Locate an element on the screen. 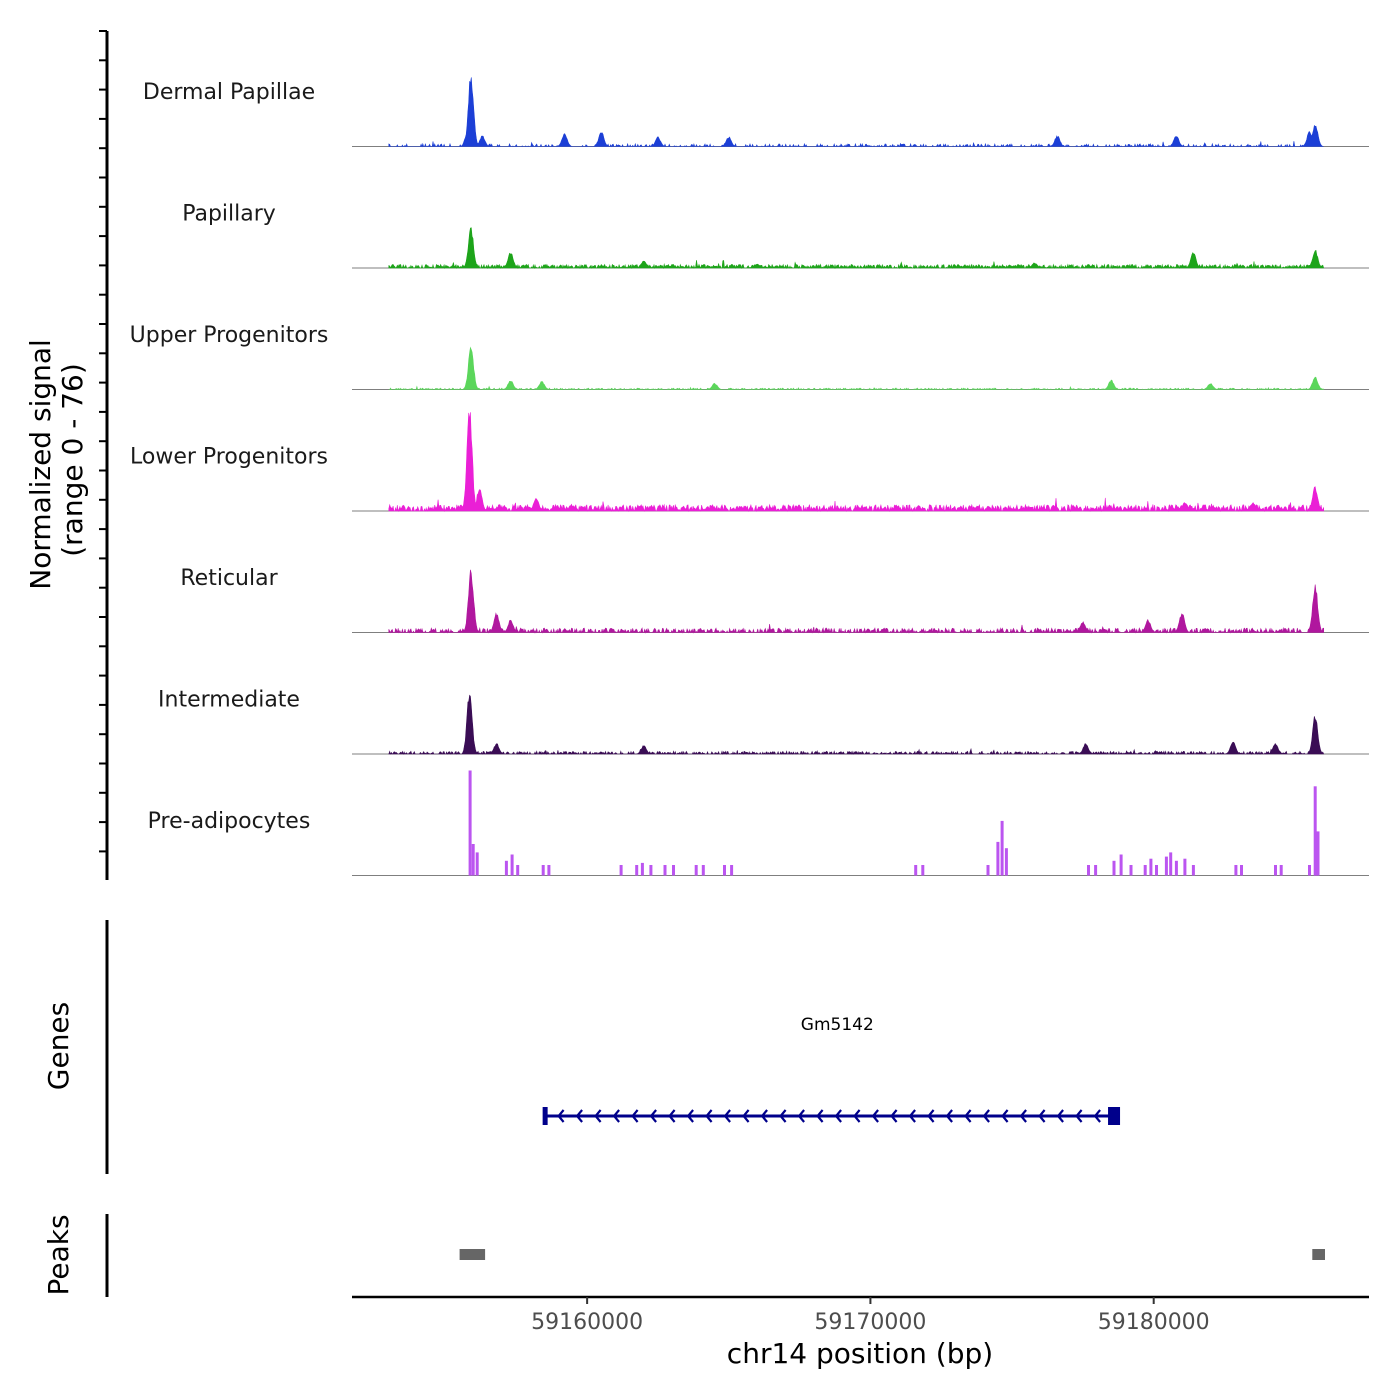 This screenshot has width=1400, height=1400. track: Intermediate is located at coordinates (763, 722).